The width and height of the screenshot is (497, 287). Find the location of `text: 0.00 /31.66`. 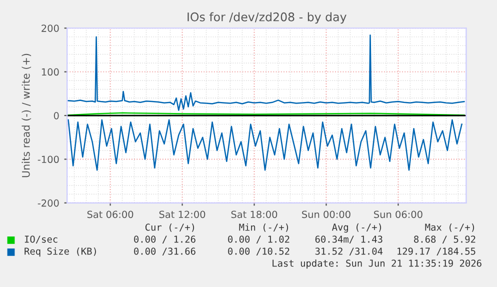

text: 0.00 /31.66 is located at coordinates (165, 252).